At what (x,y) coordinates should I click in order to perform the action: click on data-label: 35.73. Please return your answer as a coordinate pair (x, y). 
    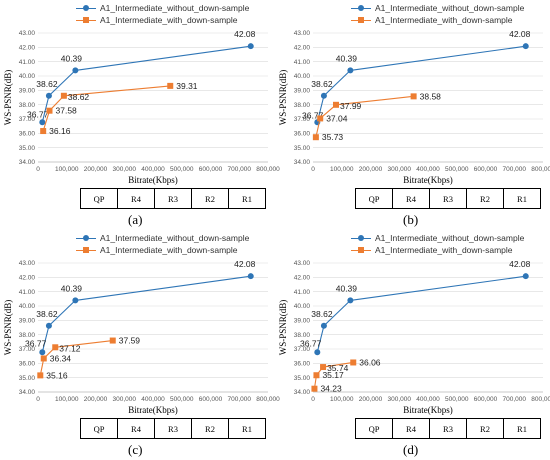
    Looking at the image, I should click on (333, 137).